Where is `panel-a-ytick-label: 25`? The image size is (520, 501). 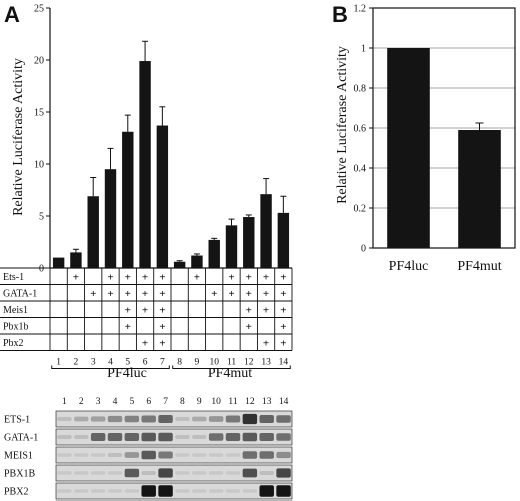
panel-a-ytick-label: 25 is located at coordinates (39, 9).